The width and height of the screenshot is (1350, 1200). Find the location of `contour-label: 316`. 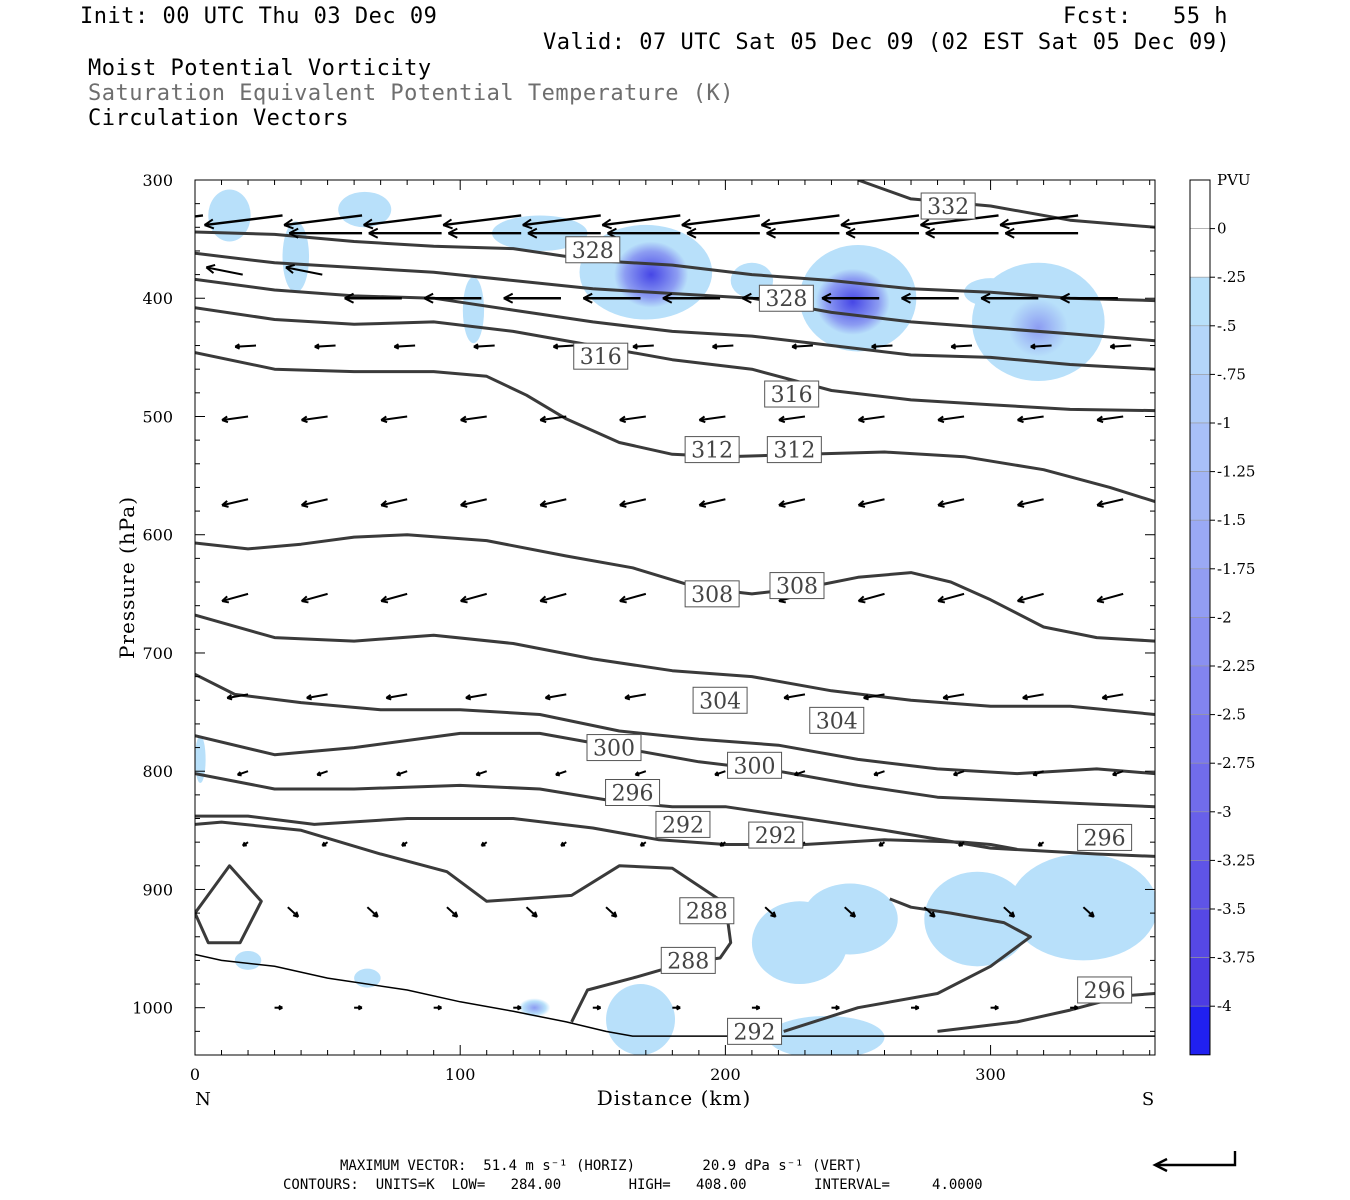

contour-label: 316 is located at coordinates (792, 394).